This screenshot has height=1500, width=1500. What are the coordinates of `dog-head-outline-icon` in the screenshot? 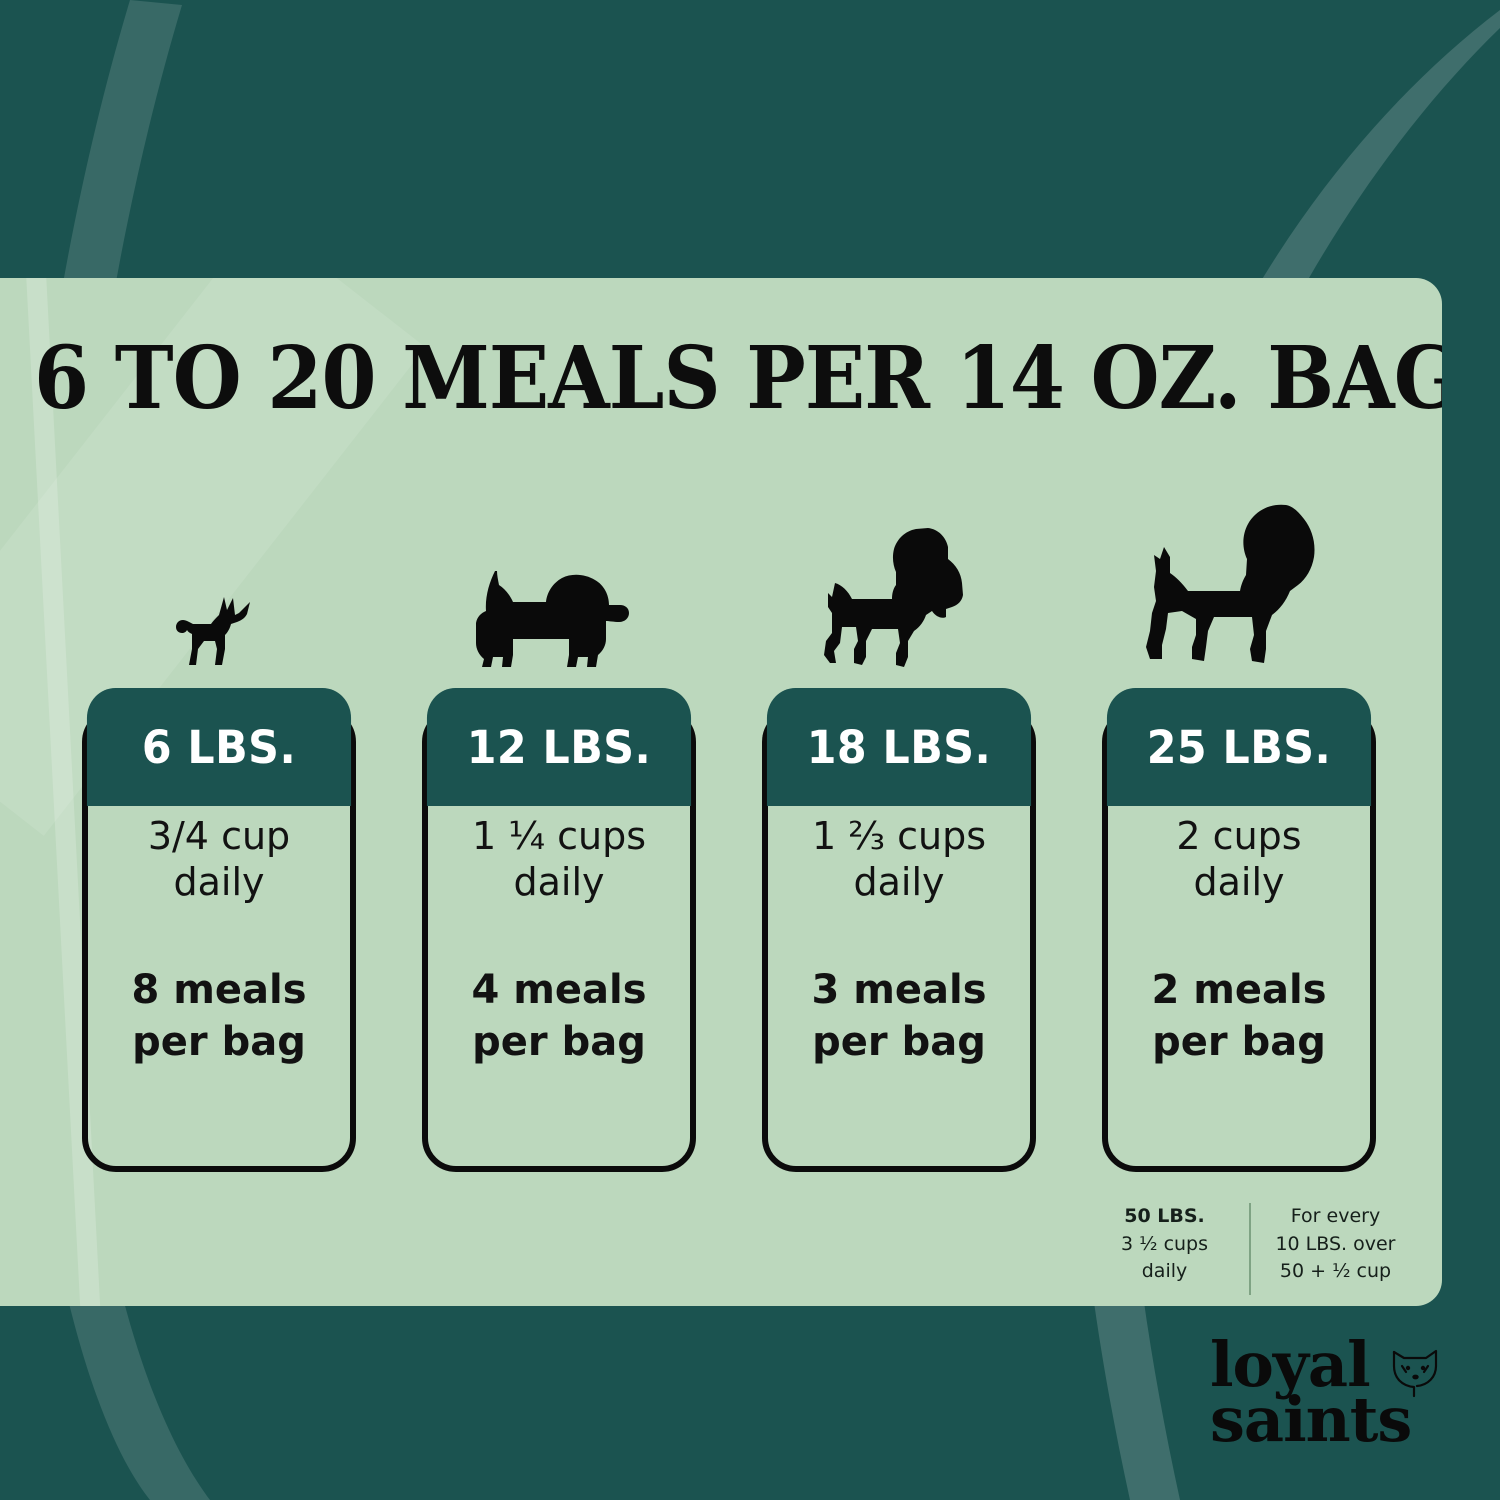 It's located at (1415, 1373).